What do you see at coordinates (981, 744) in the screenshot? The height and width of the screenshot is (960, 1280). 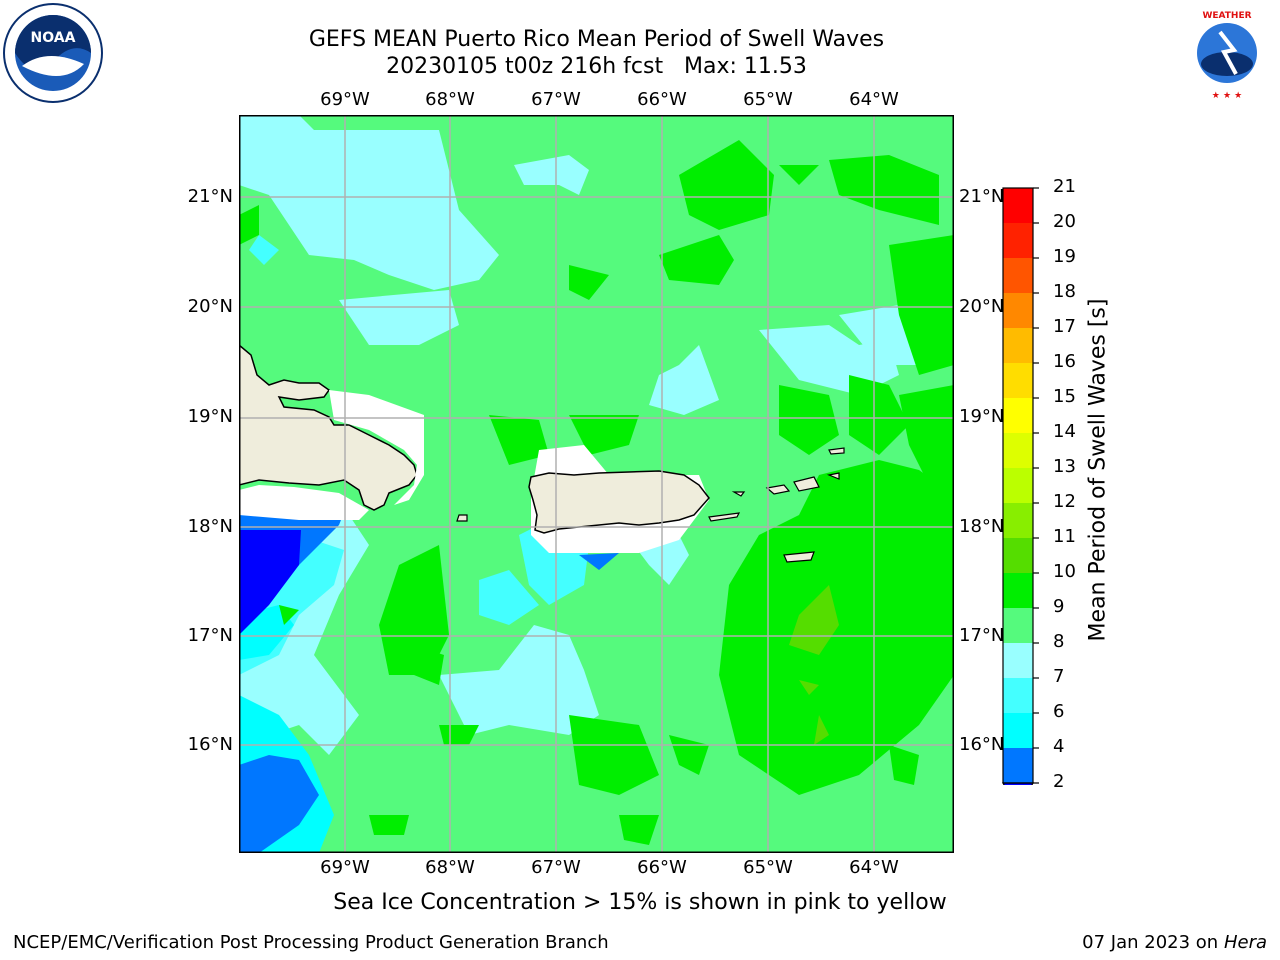 I see `lat-label-right-16n: 16°N` at bounding box center [981, 744].